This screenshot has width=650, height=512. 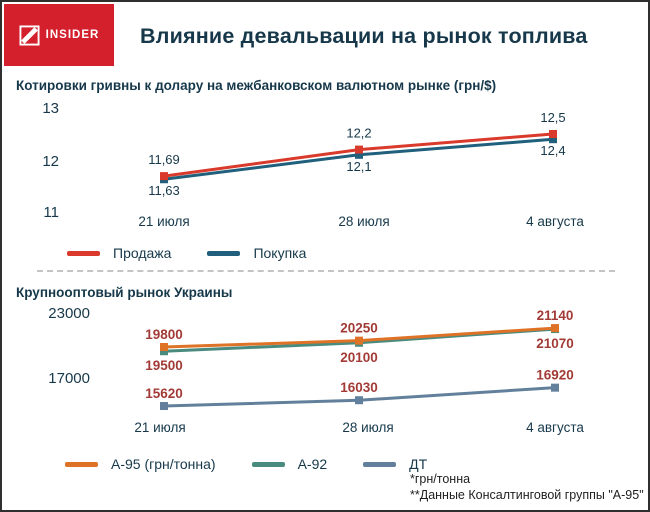 What do you see at coordinates (69, 378) in the screenshot?
I see `y-tick-label: 17000` at bounding box center [69, 378].